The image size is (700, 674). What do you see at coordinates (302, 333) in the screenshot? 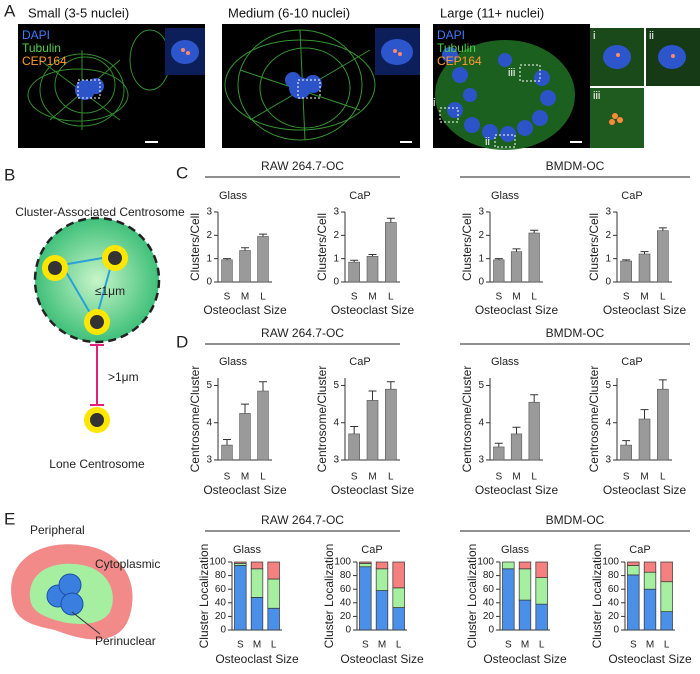
I see `group-header: RAW 264.7-OC` at bounding box center [302, 333].